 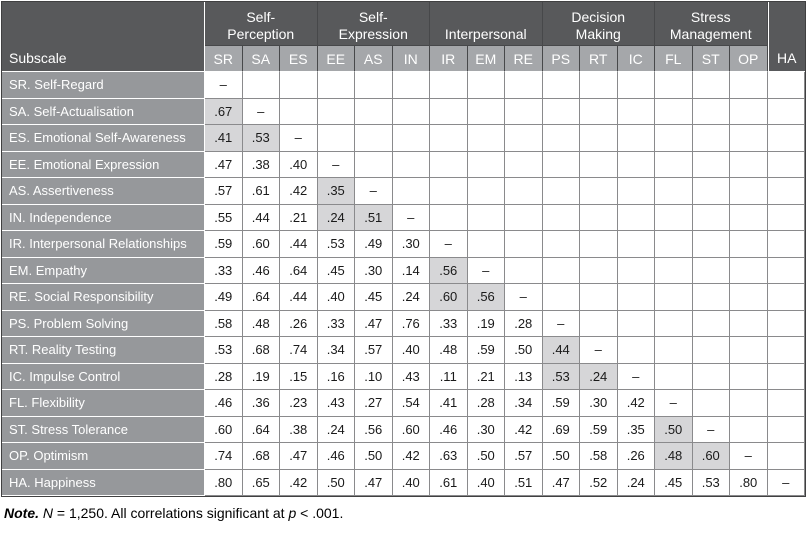 What do you see at coordinates (103, 350) in the screenshot?
I see `row-label: RT. Reality Testing` at bounding box center [103, 350].